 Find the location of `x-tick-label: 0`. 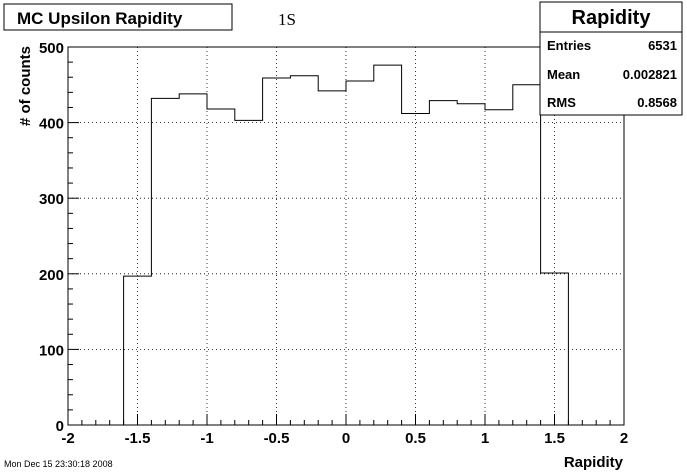

x-tick-label: 0 is located at coordinates (346, 438).